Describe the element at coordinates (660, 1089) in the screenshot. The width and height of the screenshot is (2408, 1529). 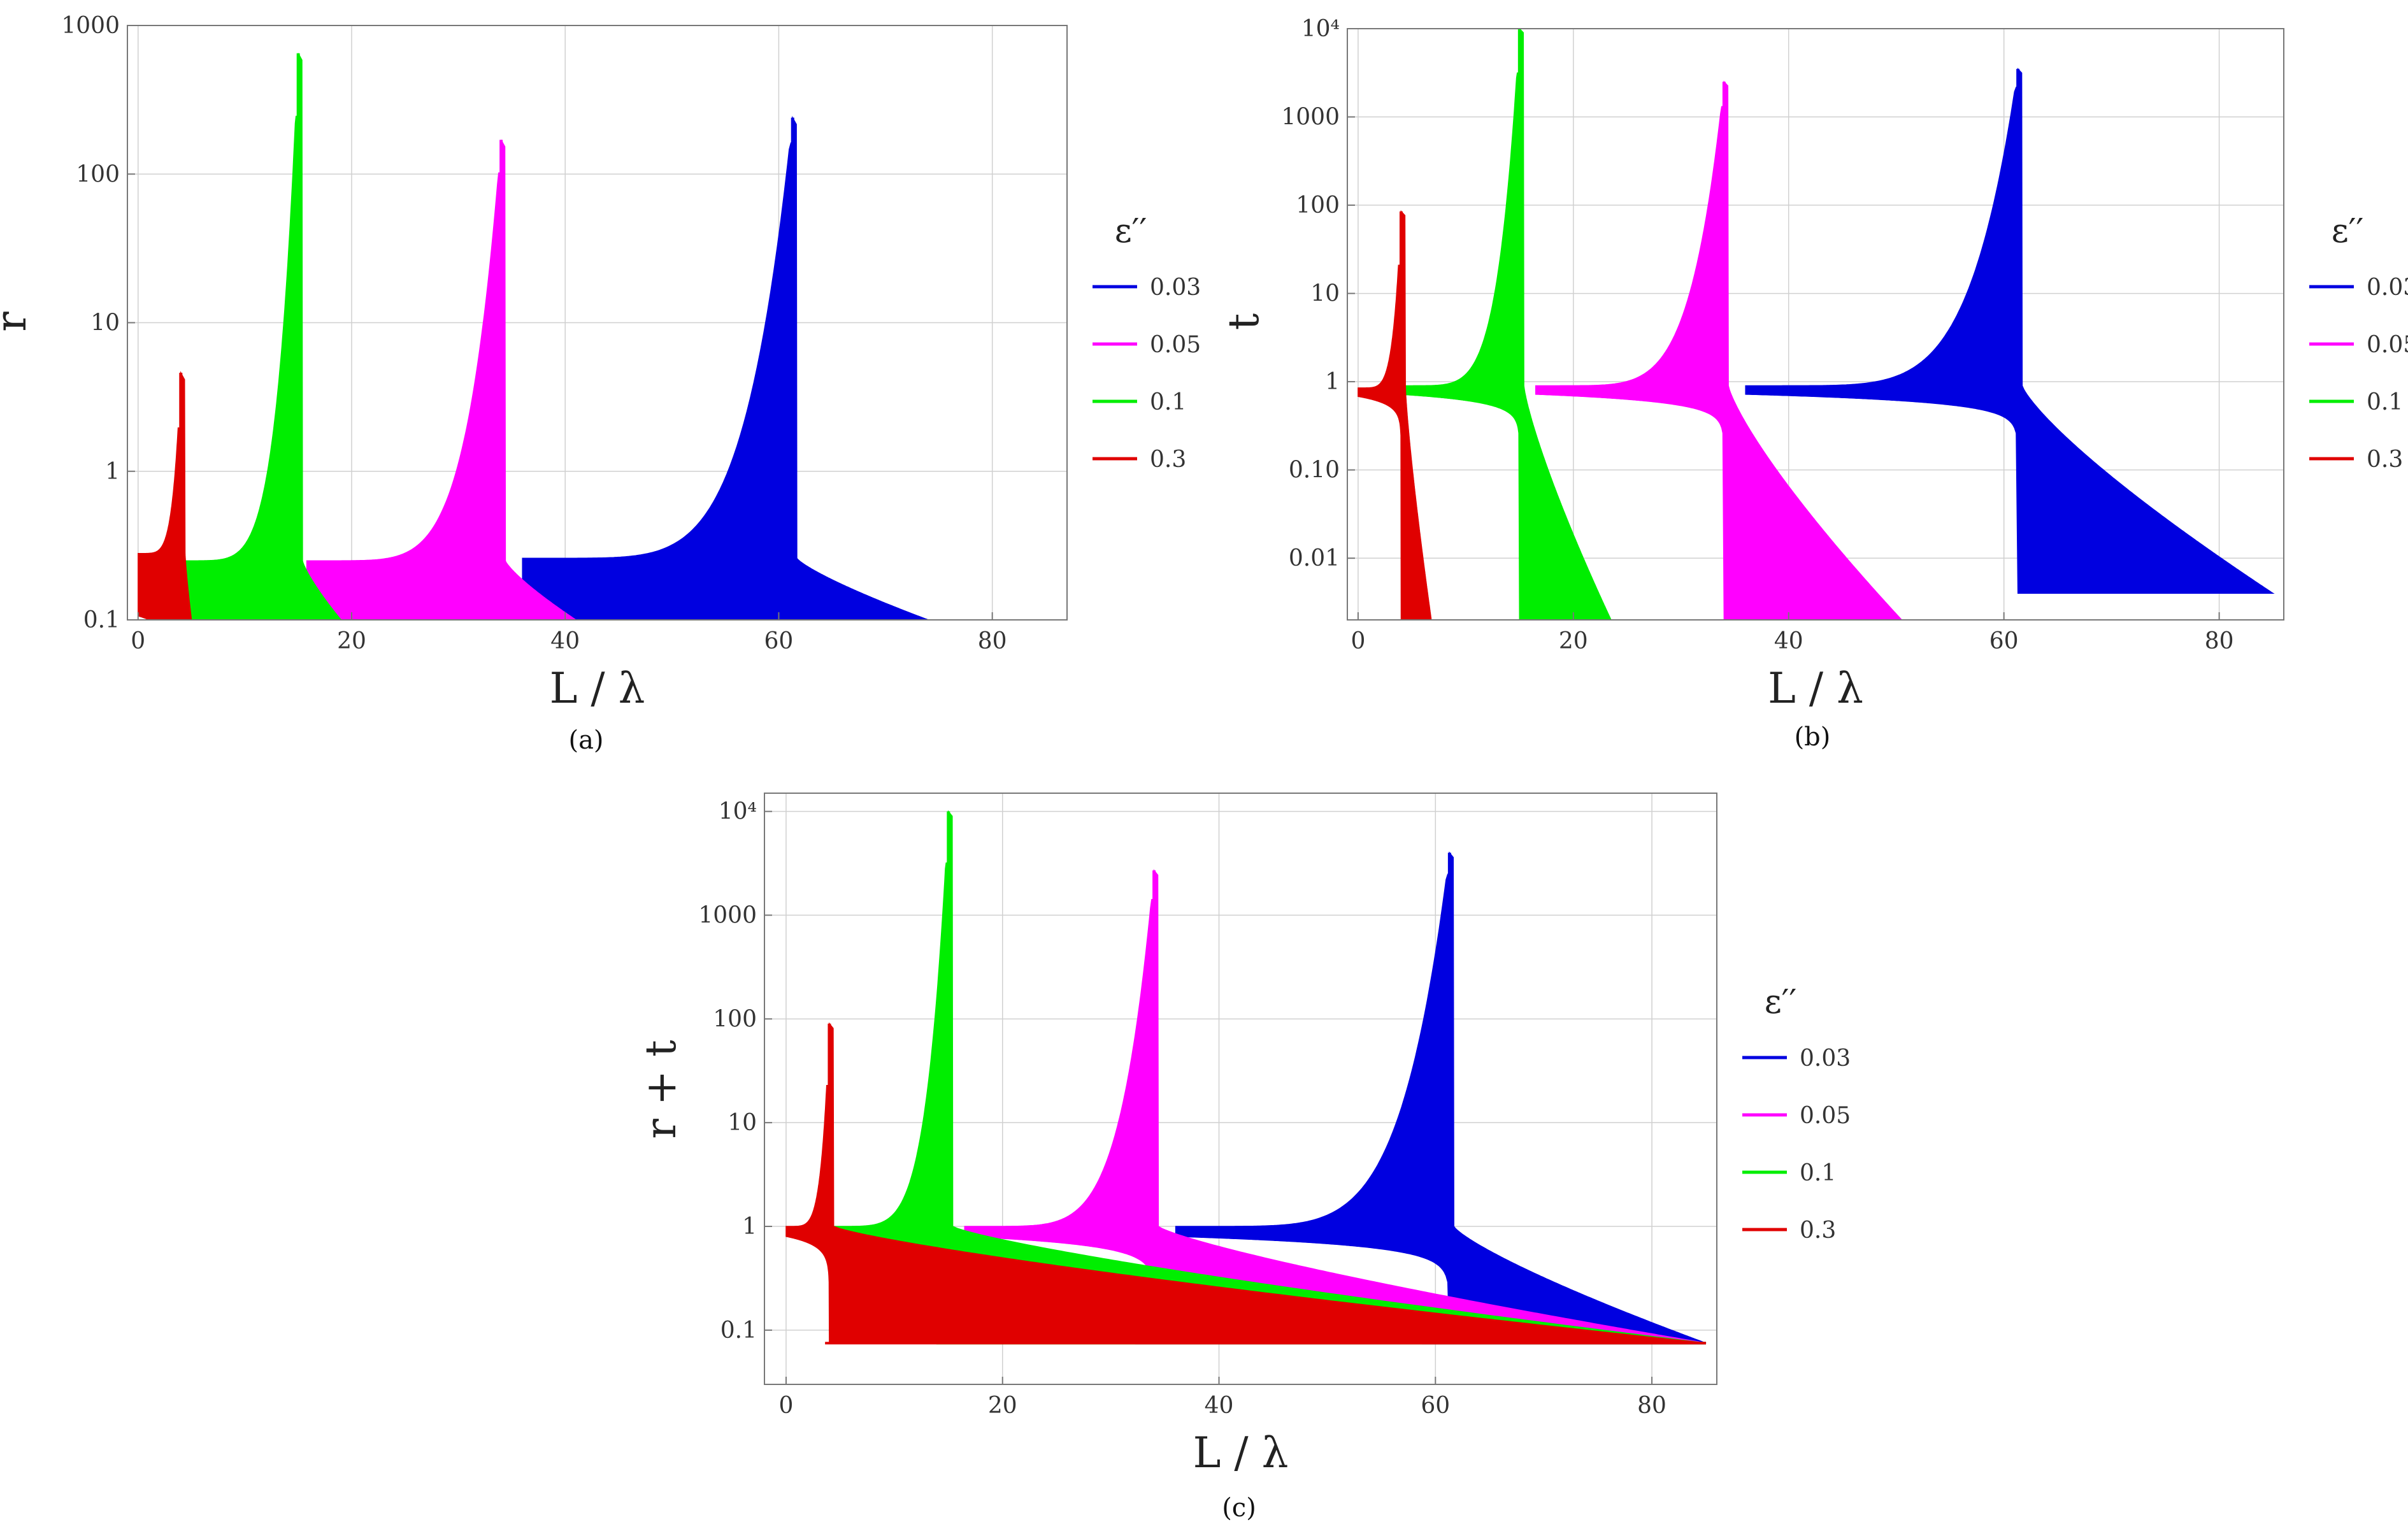
I see `y-axis-label: r + t` at that location.